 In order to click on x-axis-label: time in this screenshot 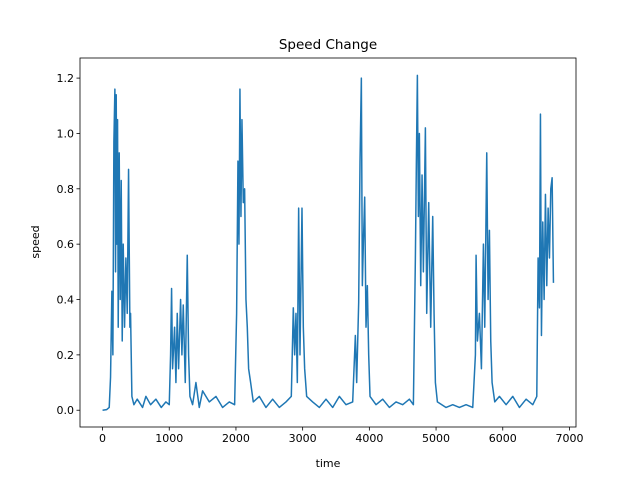, I will do `click(328, 463)`.